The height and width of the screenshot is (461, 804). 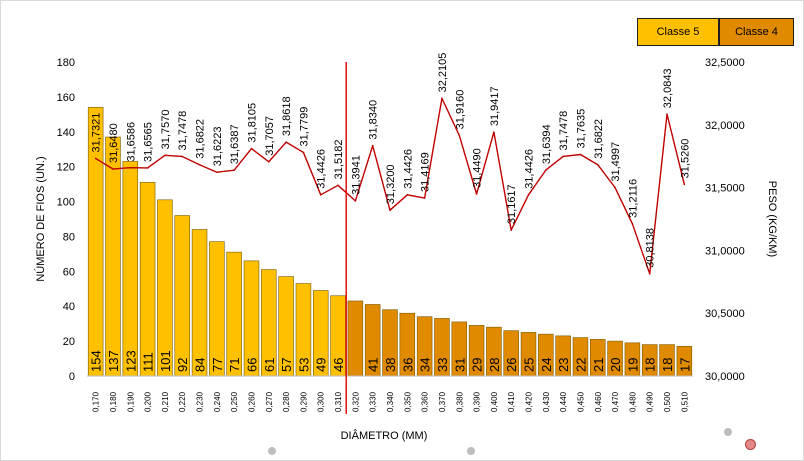 I want to click on bar-value-label: 57, so click(x=286, y=365).